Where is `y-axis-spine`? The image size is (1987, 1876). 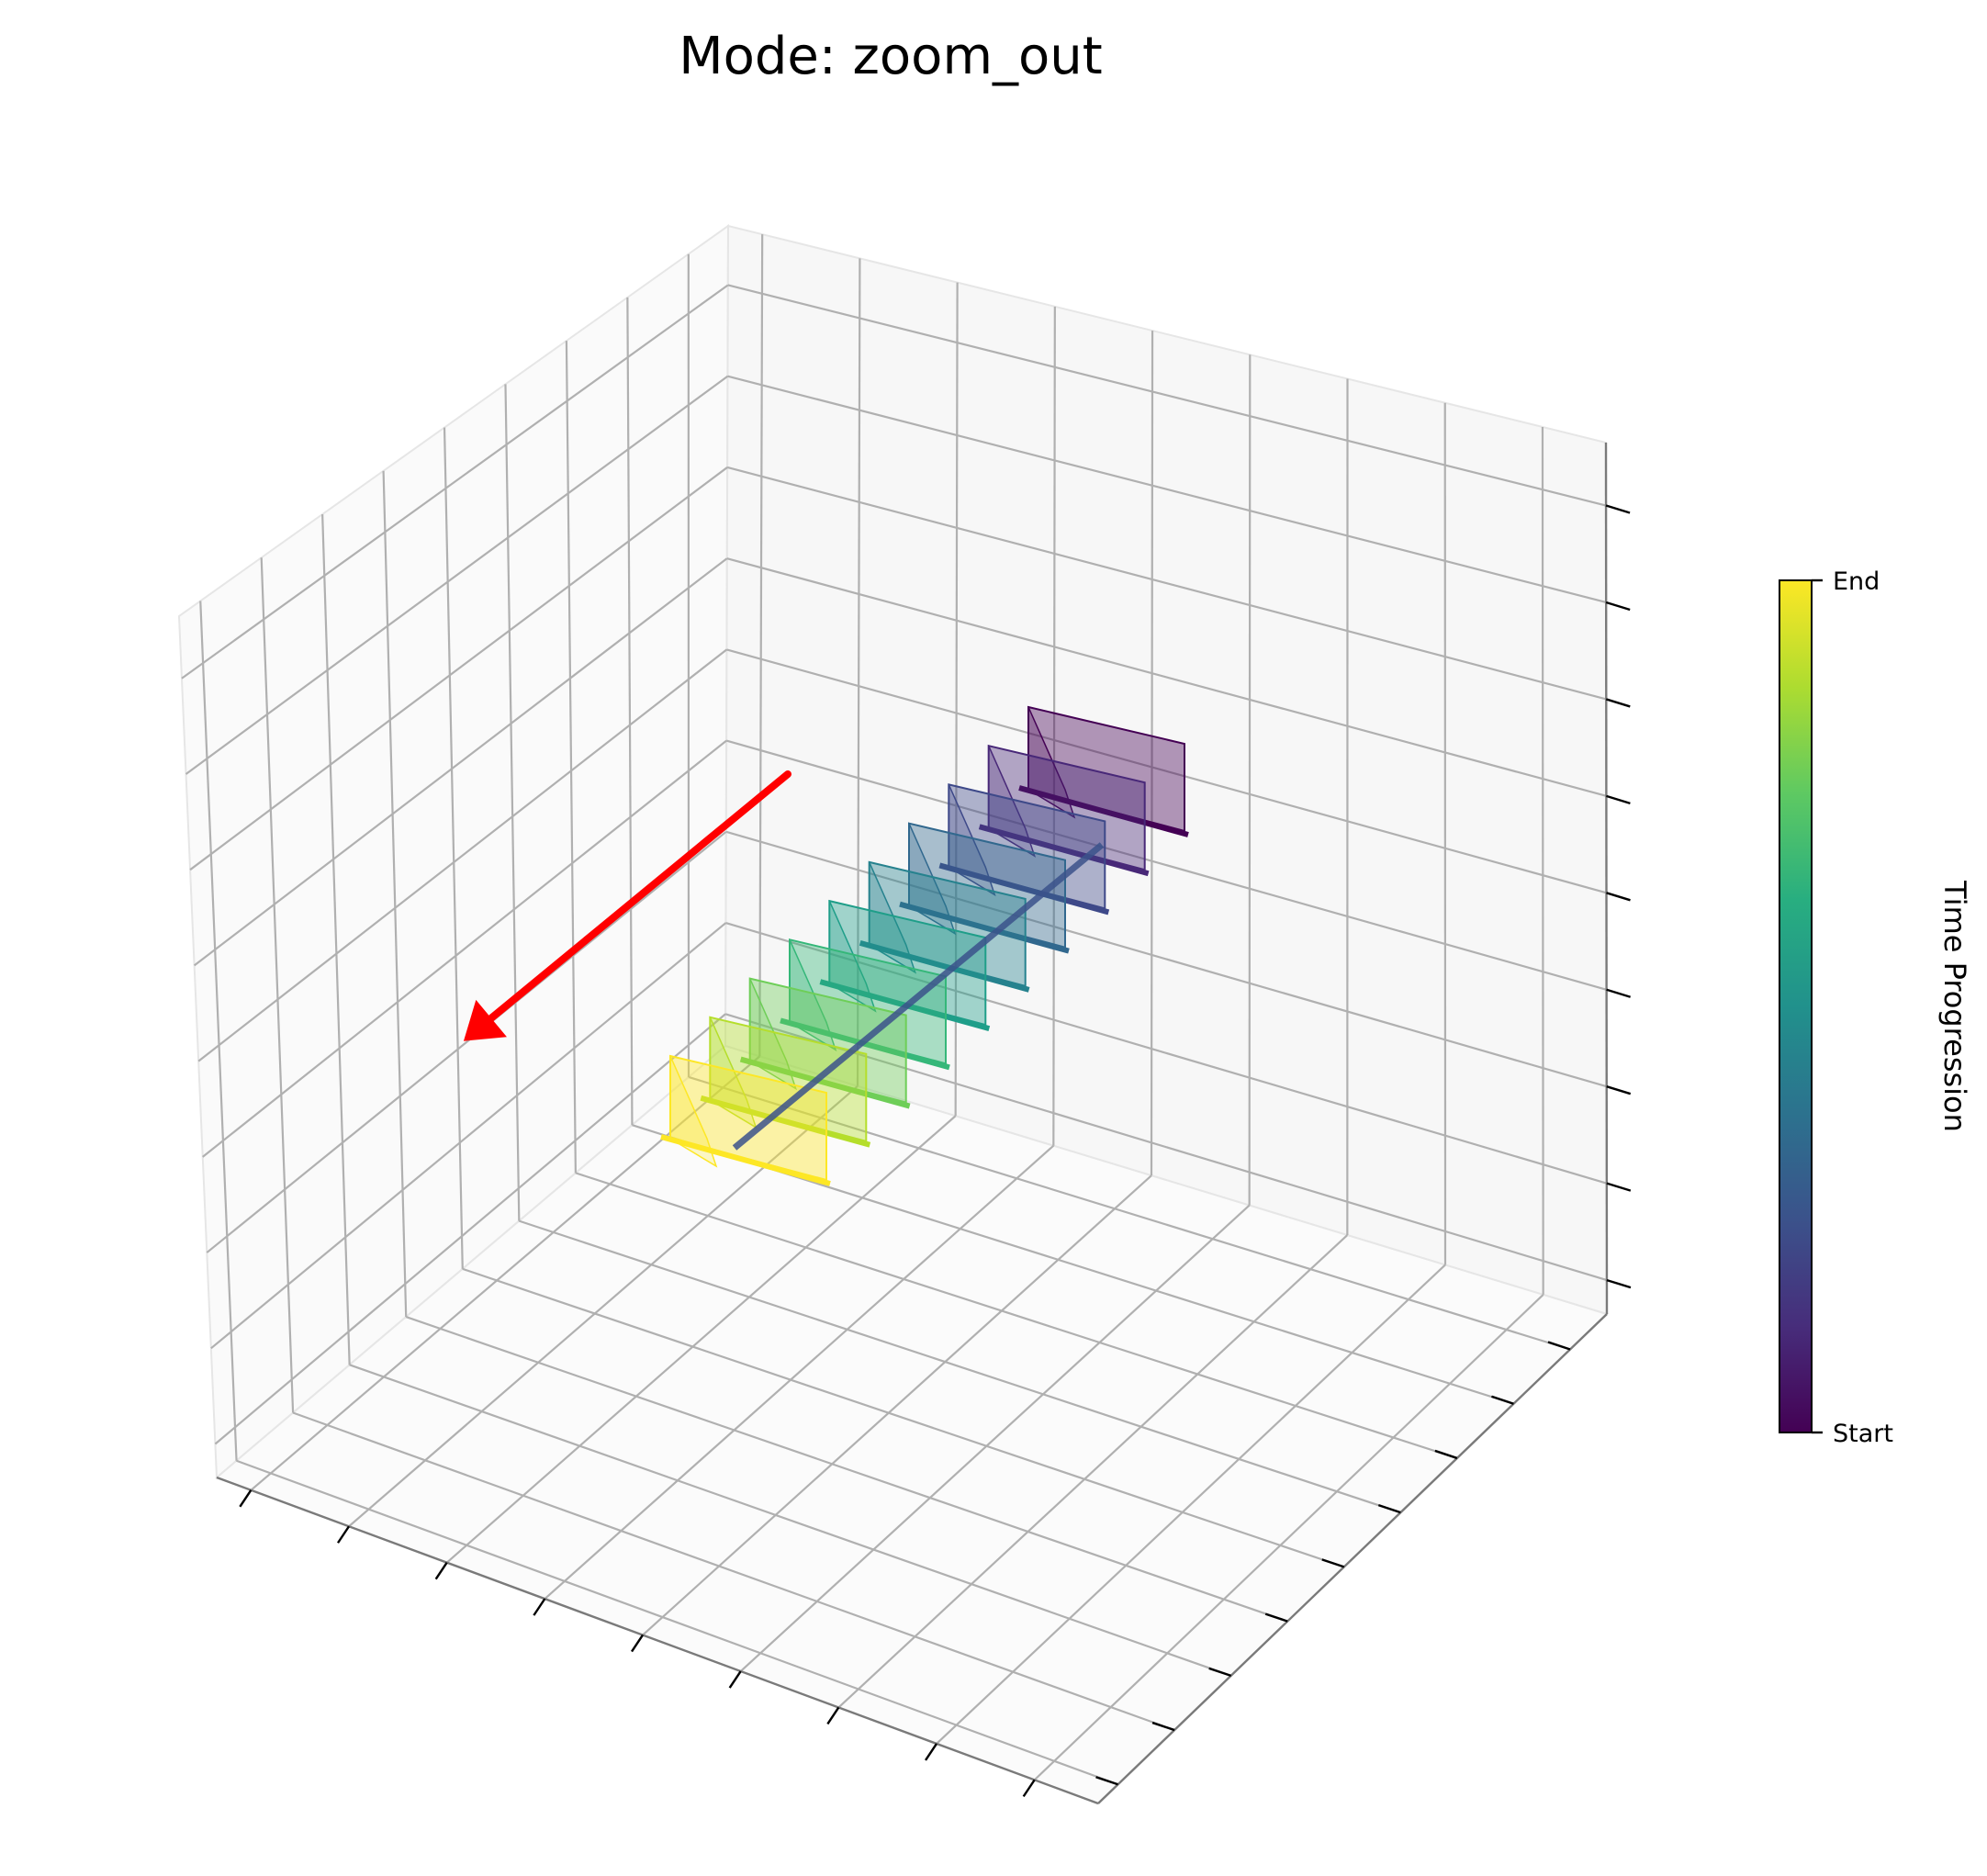
y-axis-spine is located at coordinates (1353, 1558).